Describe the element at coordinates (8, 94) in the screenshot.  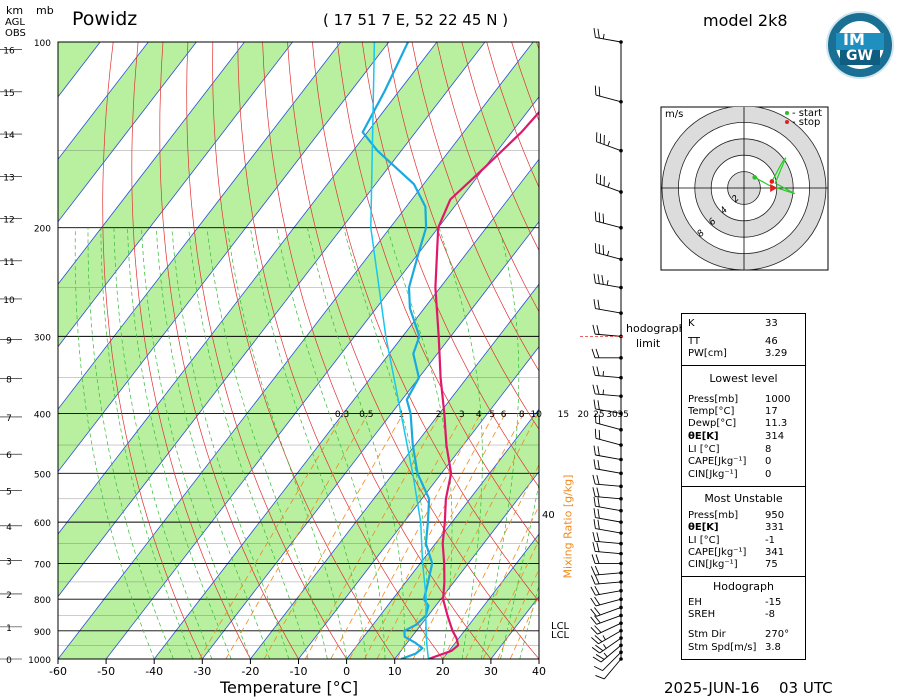
I see `km-tick-label: 15` at that location.